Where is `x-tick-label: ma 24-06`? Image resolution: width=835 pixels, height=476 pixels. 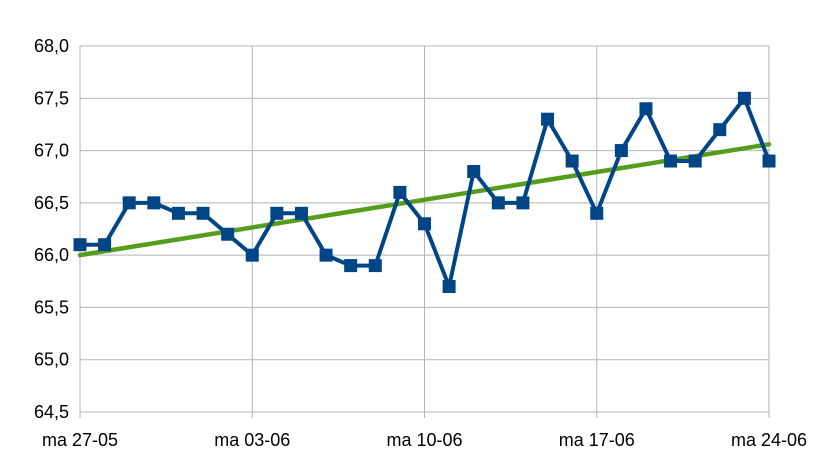
x-tick-label: ma 24-06 is located at coordinates (769, 440).